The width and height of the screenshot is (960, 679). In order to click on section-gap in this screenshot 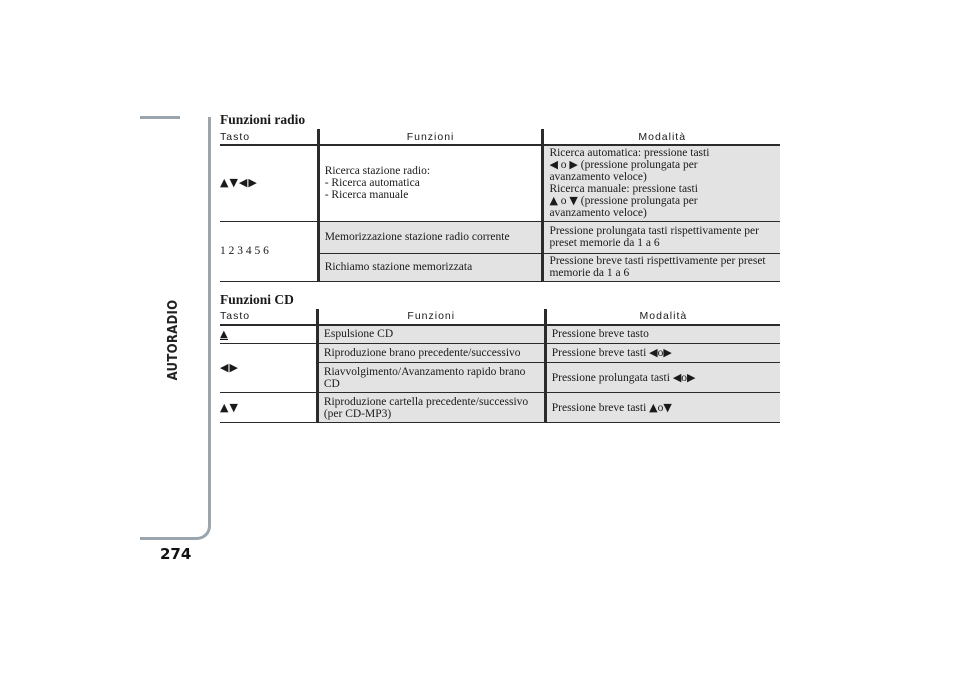, I will do `click(500, 287)`.